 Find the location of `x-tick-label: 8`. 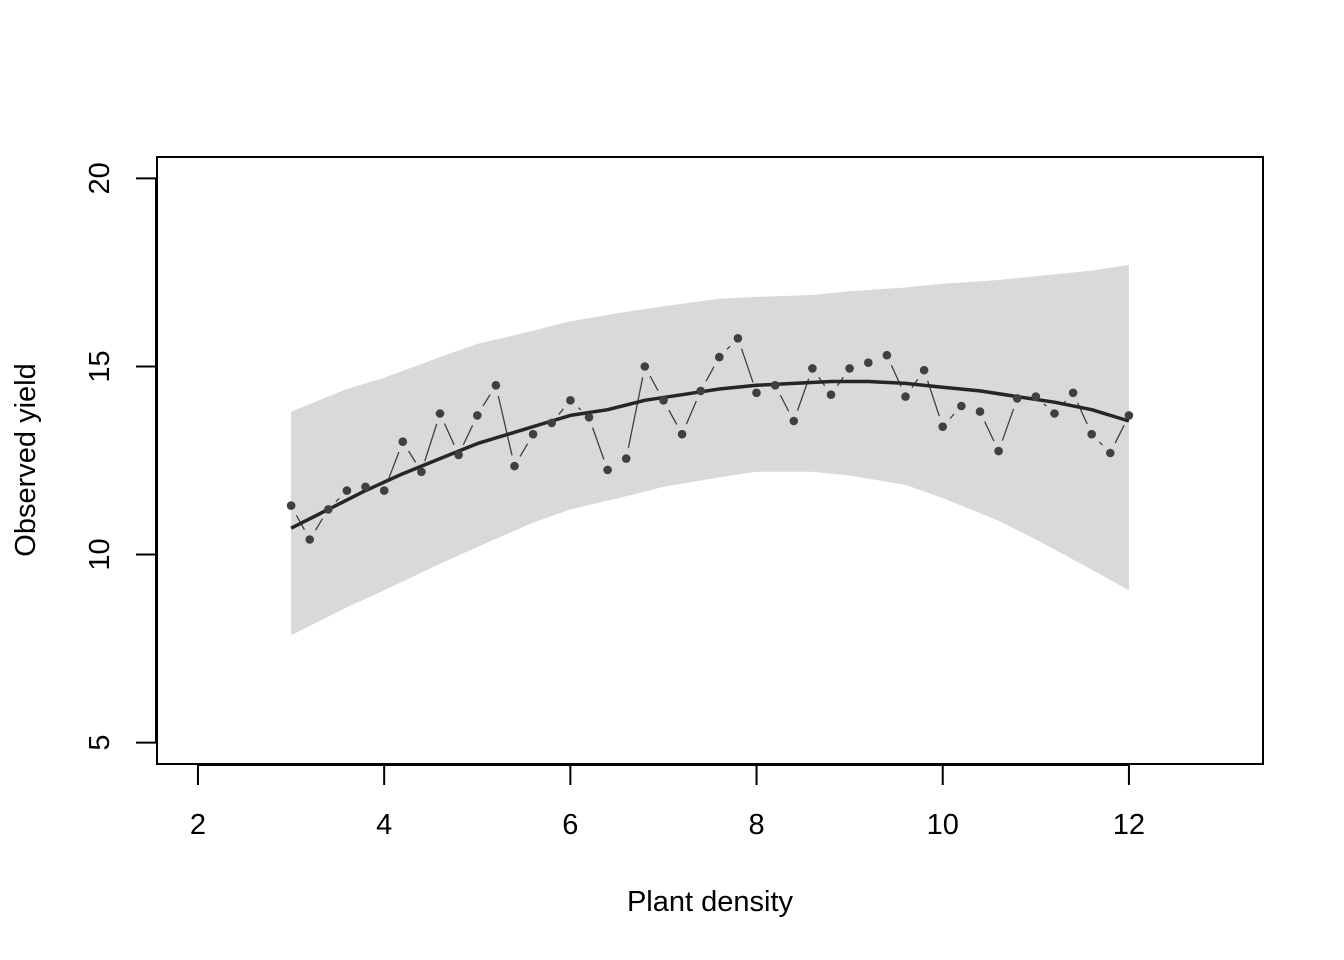

x-tick-label: 8 is located at coordinates (756, 825).